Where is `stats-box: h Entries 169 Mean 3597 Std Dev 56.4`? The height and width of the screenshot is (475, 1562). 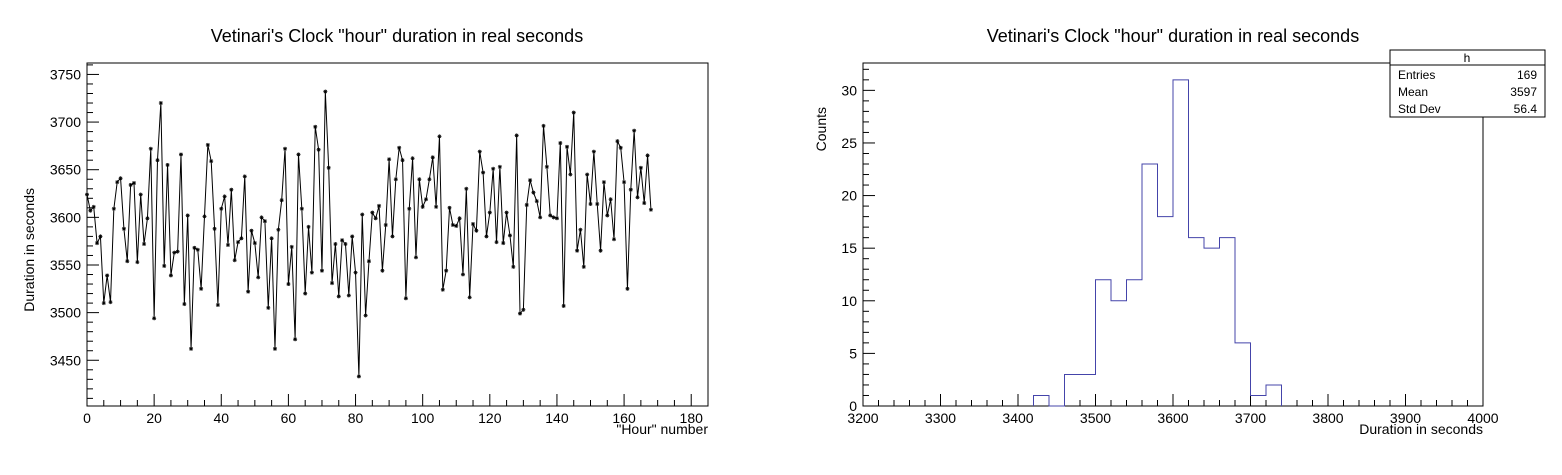
stats-box: h Entries 169 Mean 3597 Std Dev 56.4 is located at coordinates (1467, 83).